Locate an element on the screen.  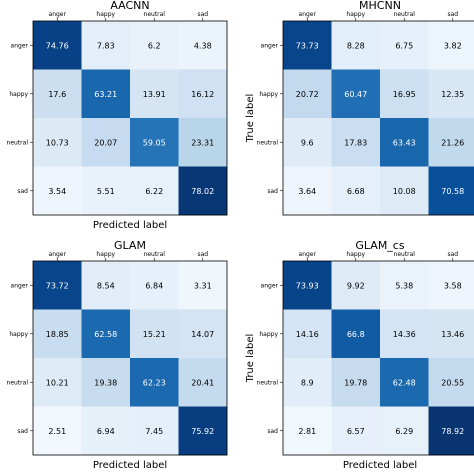
cell-value-label: 73.73 is located at coordinates (307, 45).